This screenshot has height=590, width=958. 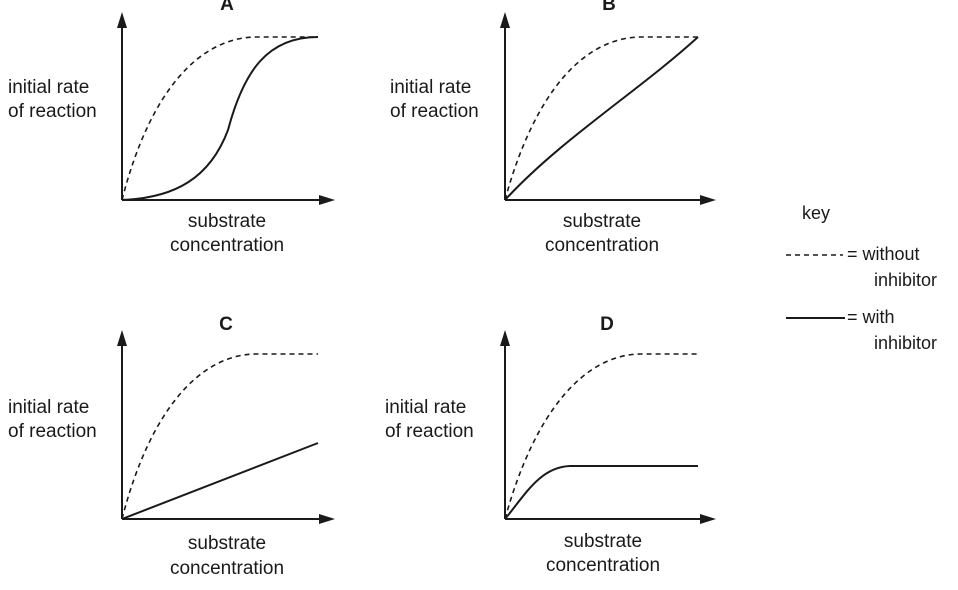 I want to click on key: key = without inhibitor = with inhibitor, so click(x=861, y=278).